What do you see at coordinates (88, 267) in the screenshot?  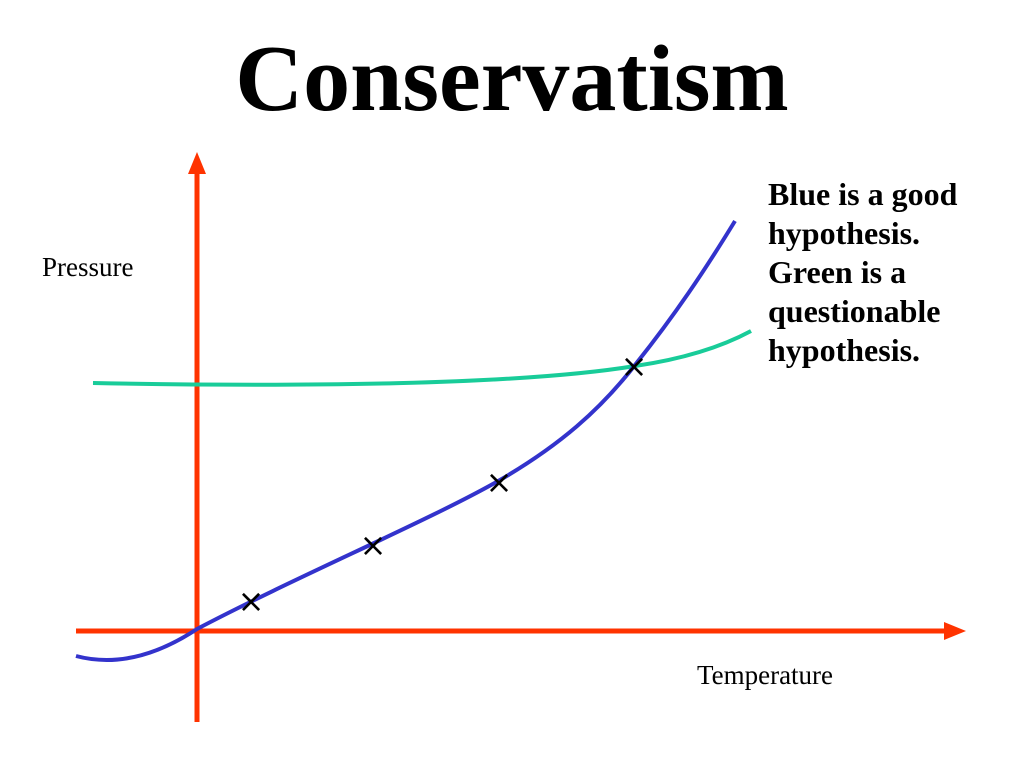 I see `y-axis-label: Pressure` at bounding box center [88, 267].